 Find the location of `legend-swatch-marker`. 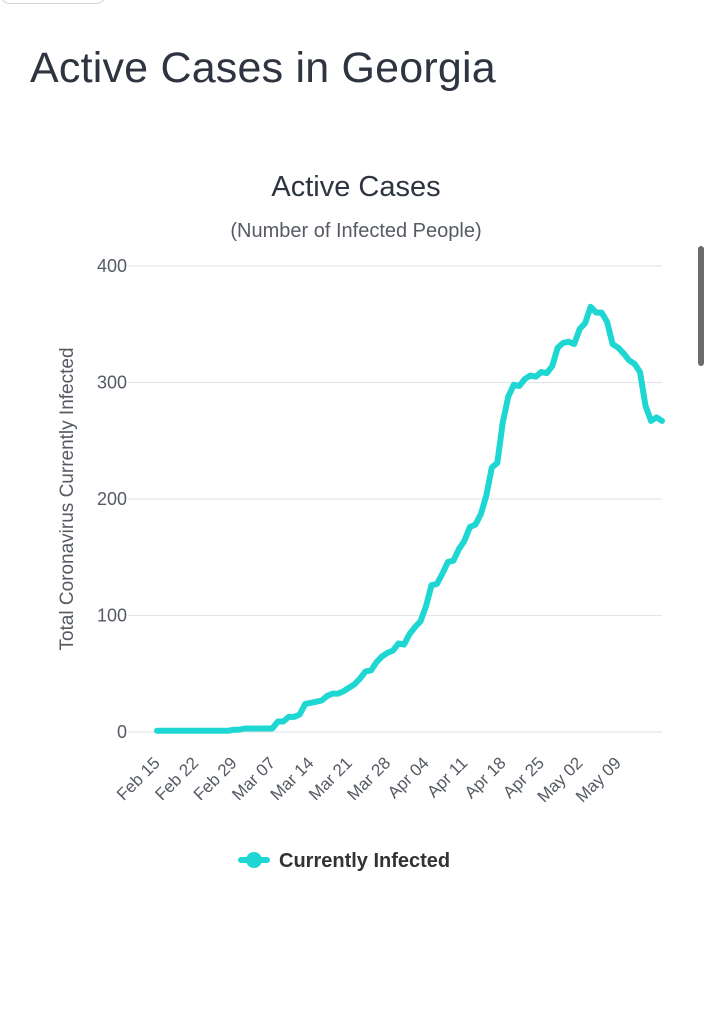

legend-swatch-marker is located at coordinates (254, 860).